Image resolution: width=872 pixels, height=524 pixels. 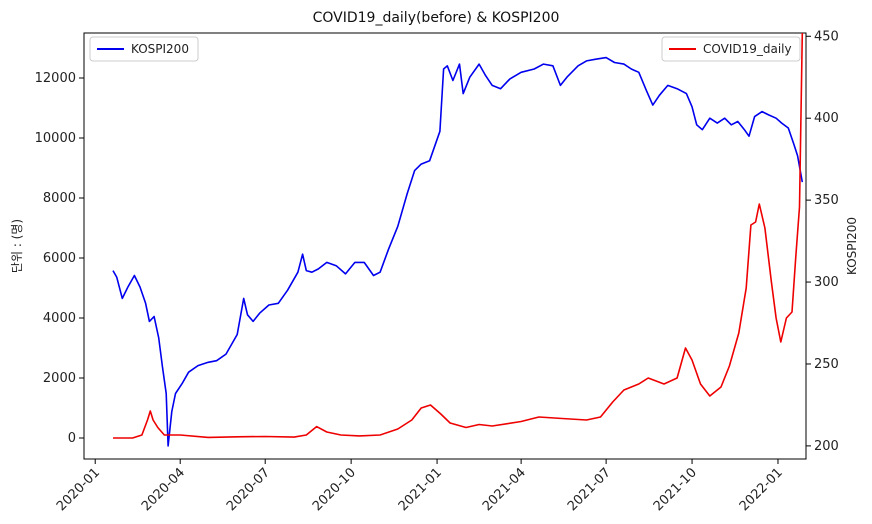 What do you see at coordinates (504, 489) in the screenshot?
I see `x-tick-label: 2021-04` at bounding box center [504, 489].